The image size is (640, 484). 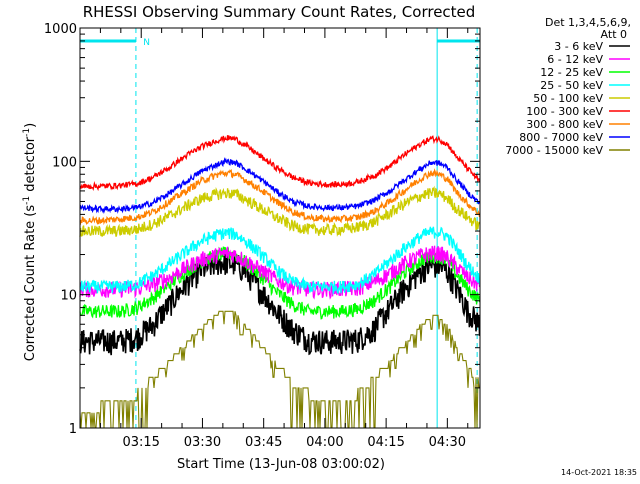 I want to click on series-100-300-kev, so click(x=280, y=163).